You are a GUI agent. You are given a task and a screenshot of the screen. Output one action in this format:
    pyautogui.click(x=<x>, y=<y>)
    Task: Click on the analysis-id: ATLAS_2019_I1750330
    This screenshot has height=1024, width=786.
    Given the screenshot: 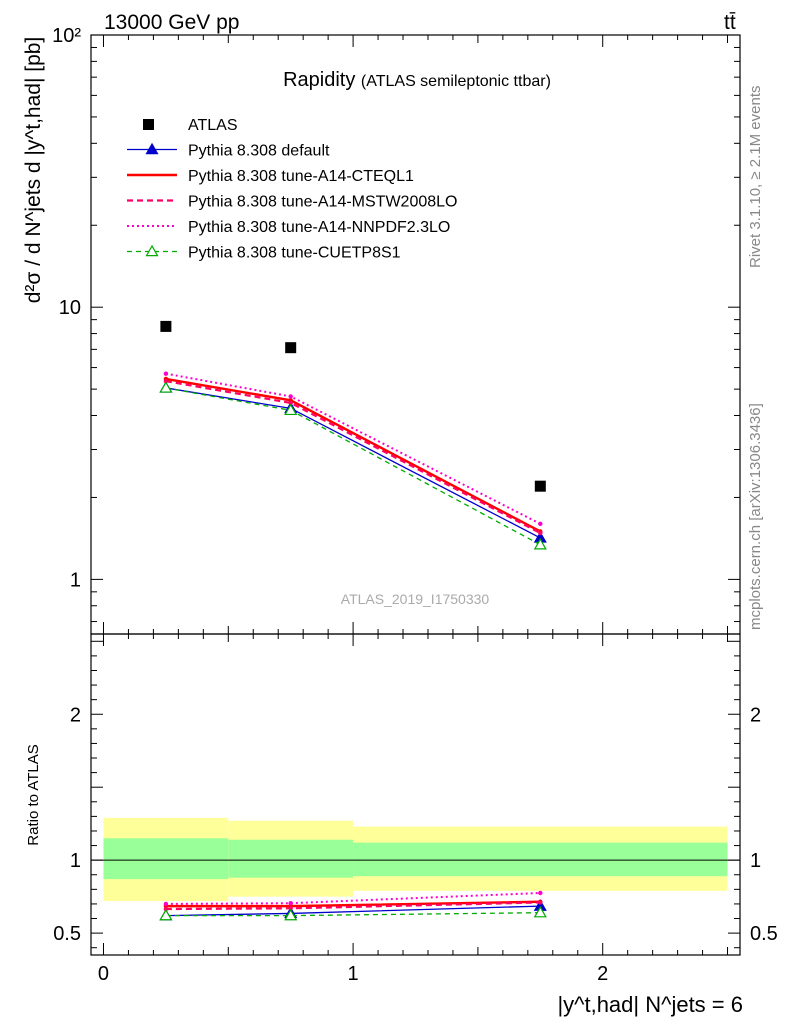 What is the action you would take?
    pyautogui.click(x=415, y=599)
    